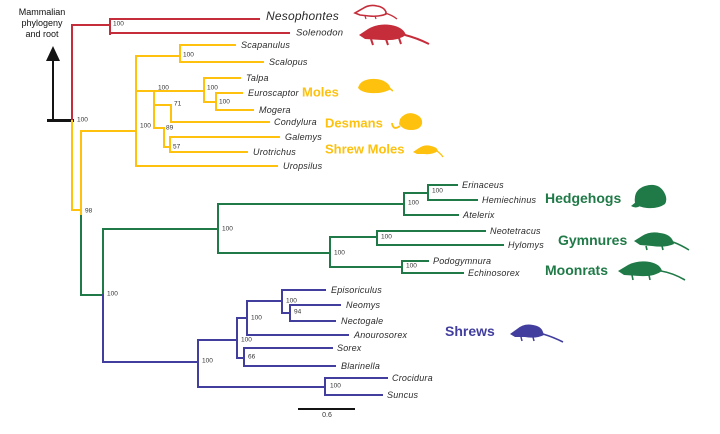 Image resolution: width=720 pixels, height=434 pixels. I want to click on scale-bar, so click(326, 409).